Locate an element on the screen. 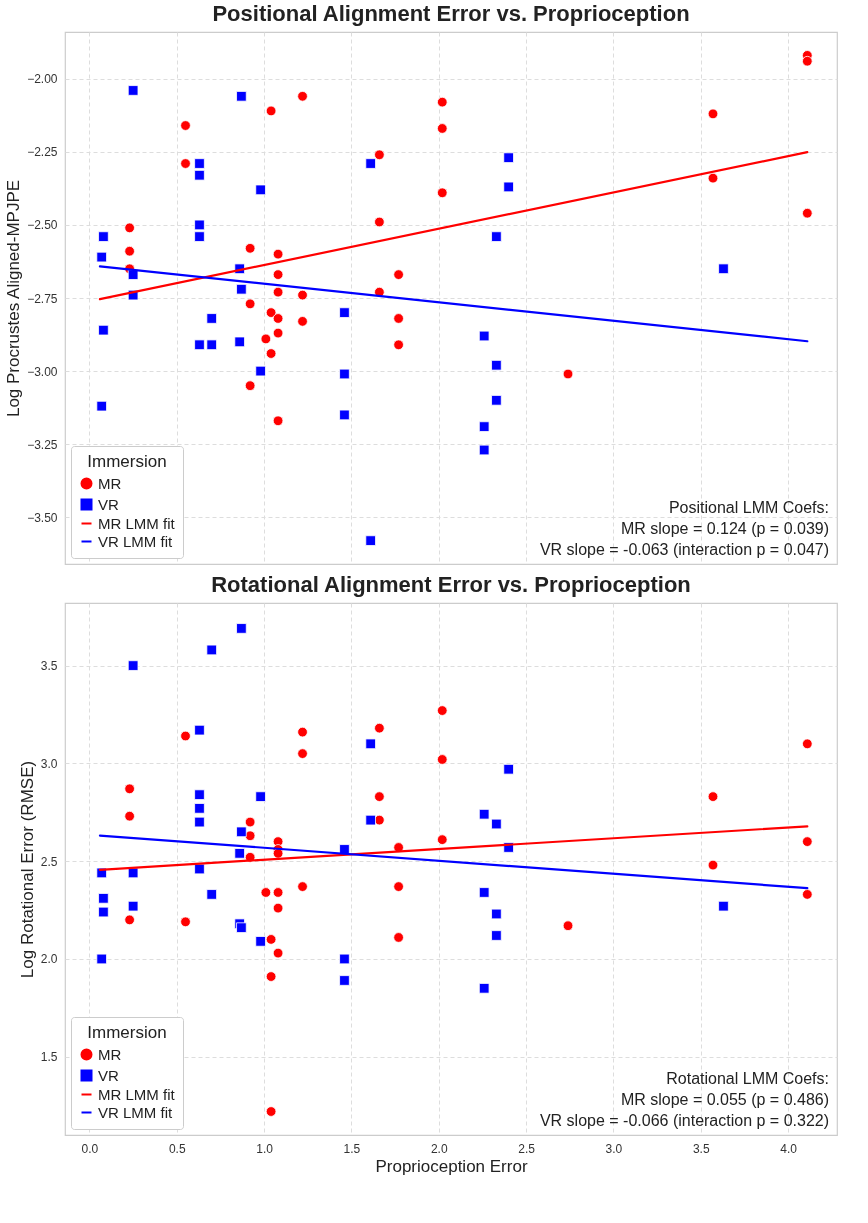 Image resolution: width=868 pixels, height=1223 pixels. y-tick-label: −2.50 is located at coordinates (42, 225).